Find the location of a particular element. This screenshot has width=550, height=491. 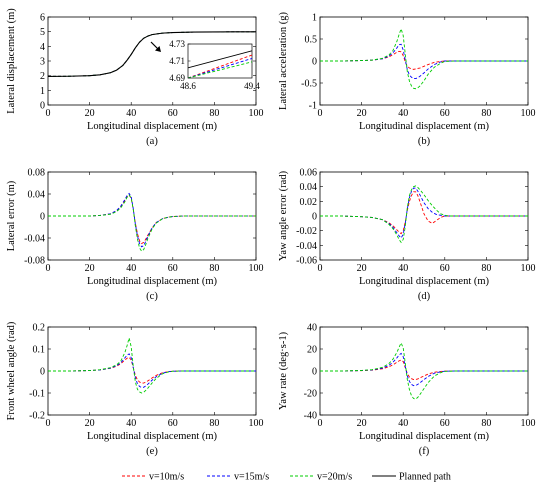

panel-label: (c) is located at coordinates (152, 296).